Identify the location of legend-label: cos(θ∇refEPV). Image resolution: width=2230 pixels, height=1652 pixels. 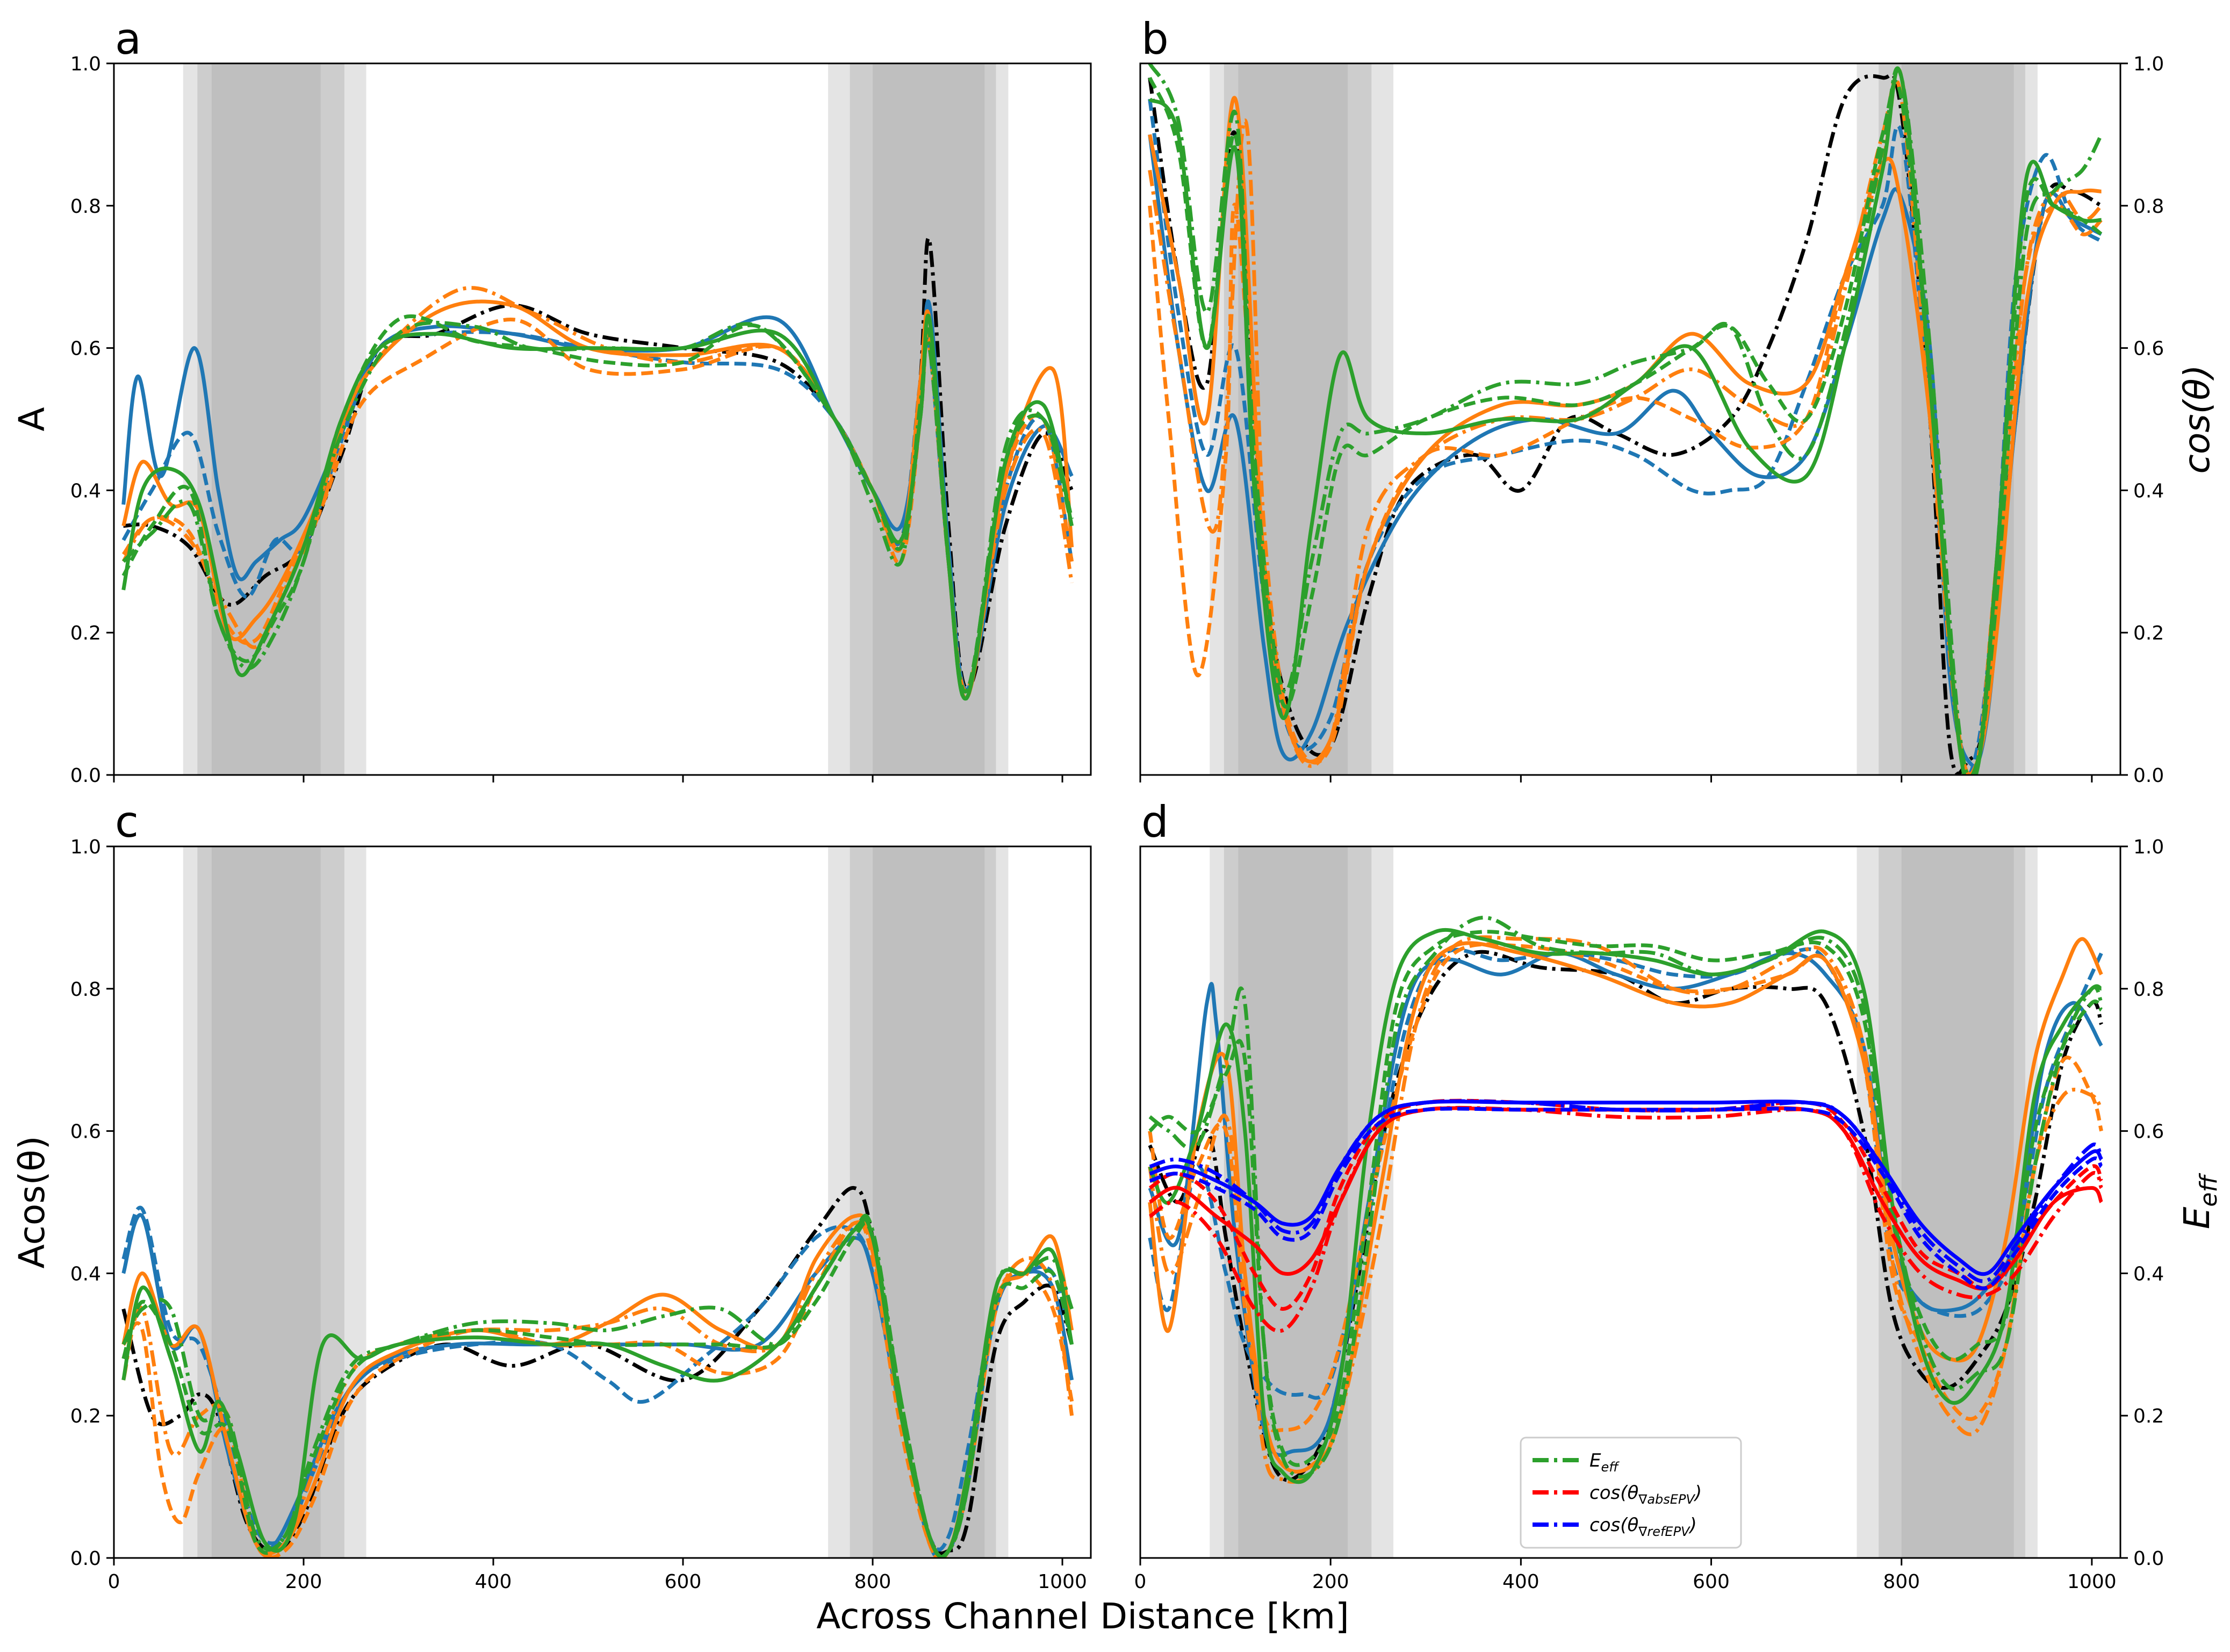
(1643, 1526).